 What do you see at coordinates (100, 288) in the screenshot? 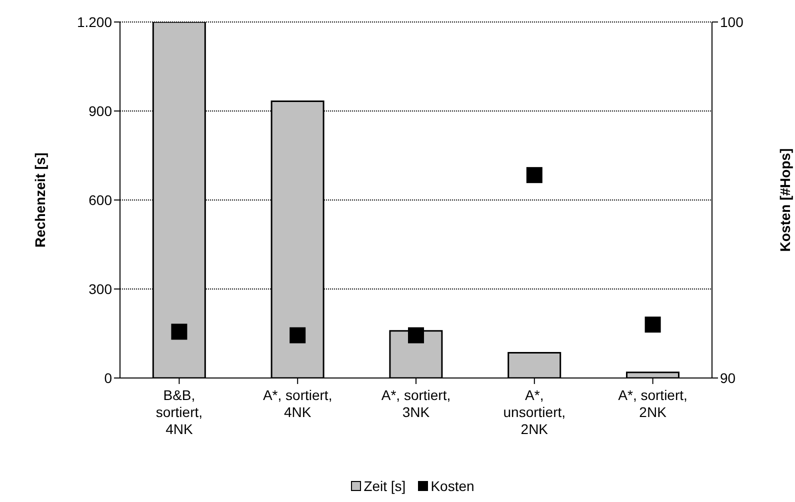
I see `y-tick-label: 300` at bounding box center [100, 288].